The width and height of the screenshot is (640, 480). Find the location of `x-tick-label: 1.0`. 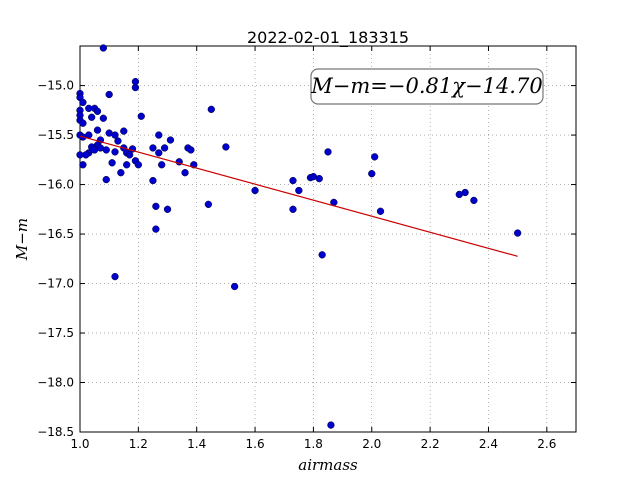

x-tick-label: 1.0 is located at coordinates (79, 444).